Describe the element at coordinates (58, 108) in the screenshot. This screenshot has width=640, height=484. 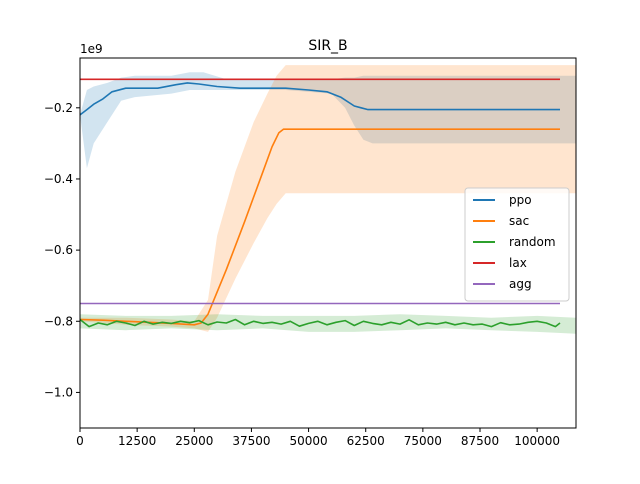
I see `y-tick-label: −0.2` at that location.